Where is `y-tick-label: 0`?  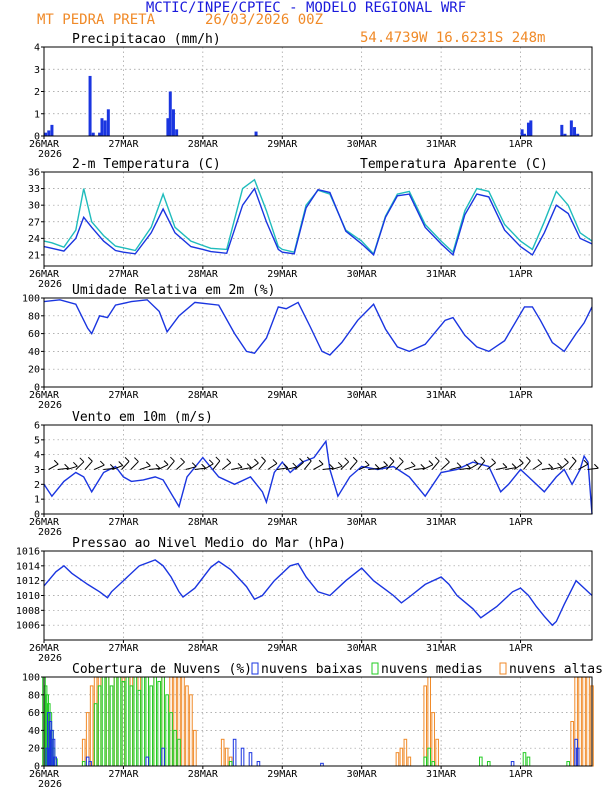 y-tick-label: 0 is located at coordinates (37, 515).